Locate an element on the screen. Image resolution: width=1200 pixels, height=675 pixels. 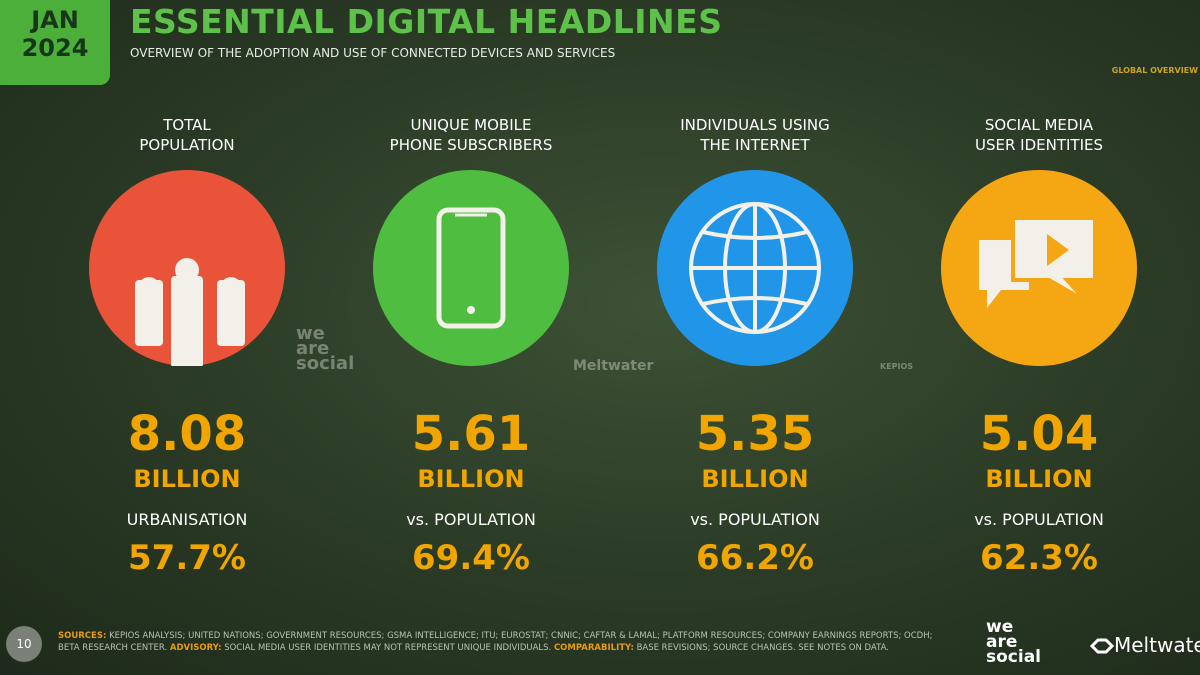
globe-icon is located at coordinates (755, 268).